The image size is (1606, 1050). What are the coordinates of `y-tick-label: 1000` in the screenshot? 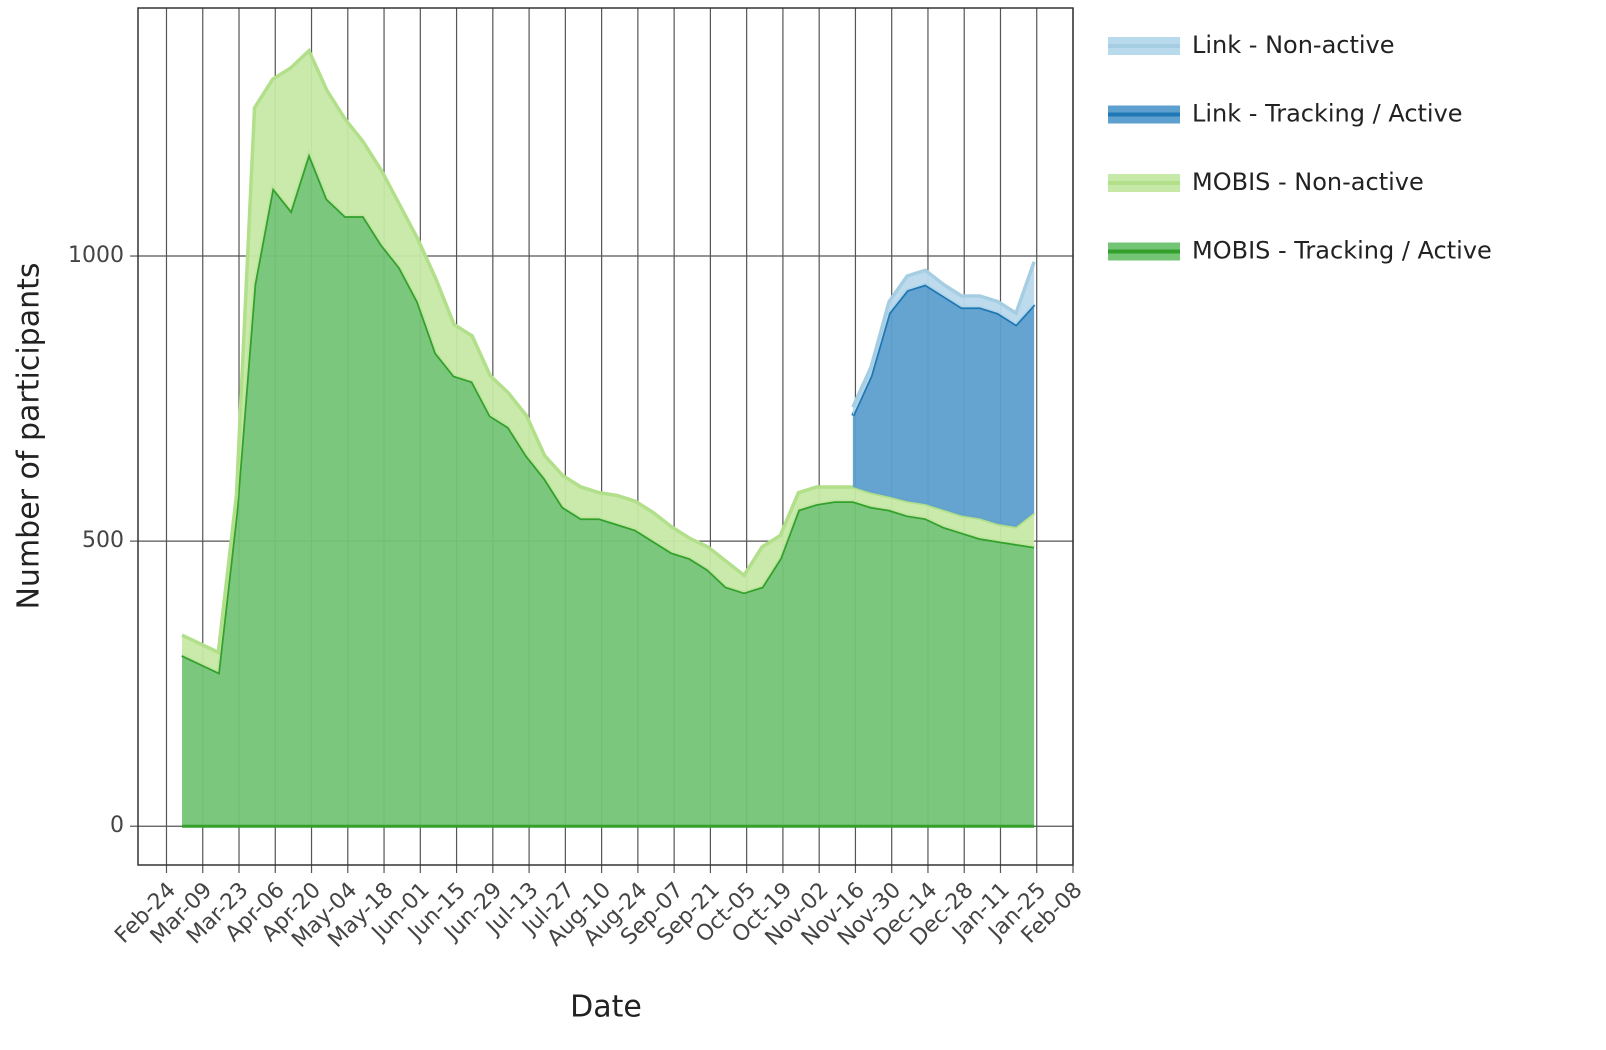 It's located at (96, 255).